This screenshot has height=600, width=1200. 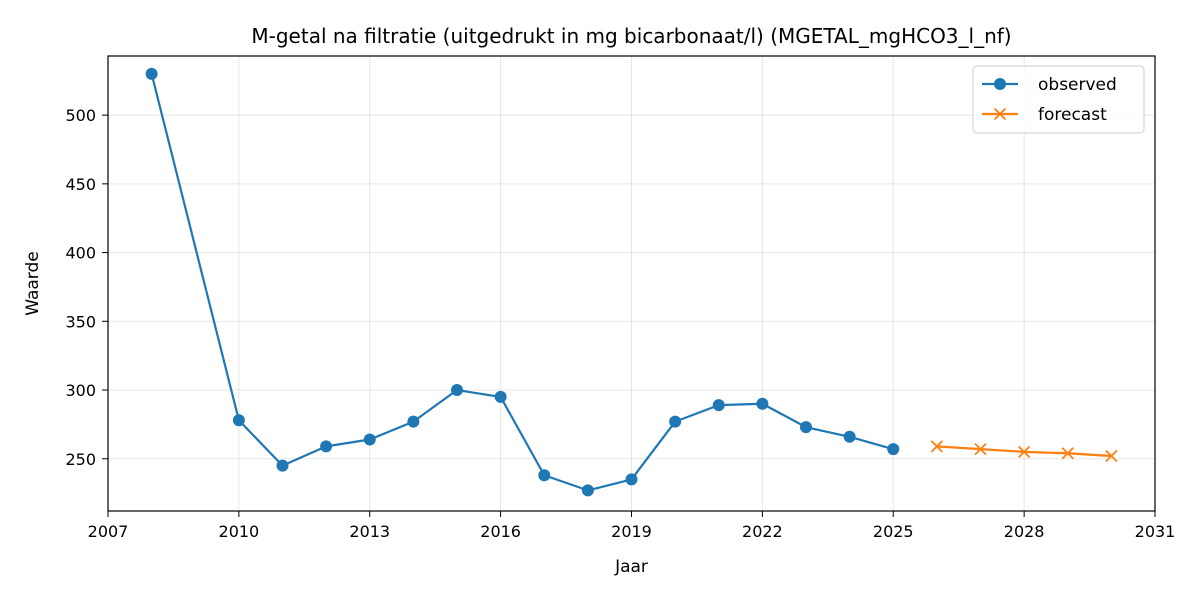 What do you see at coordinates (1072, 115) in the screenshot?
I see `legend-label: forecast` at bounding box center [1072, 115].